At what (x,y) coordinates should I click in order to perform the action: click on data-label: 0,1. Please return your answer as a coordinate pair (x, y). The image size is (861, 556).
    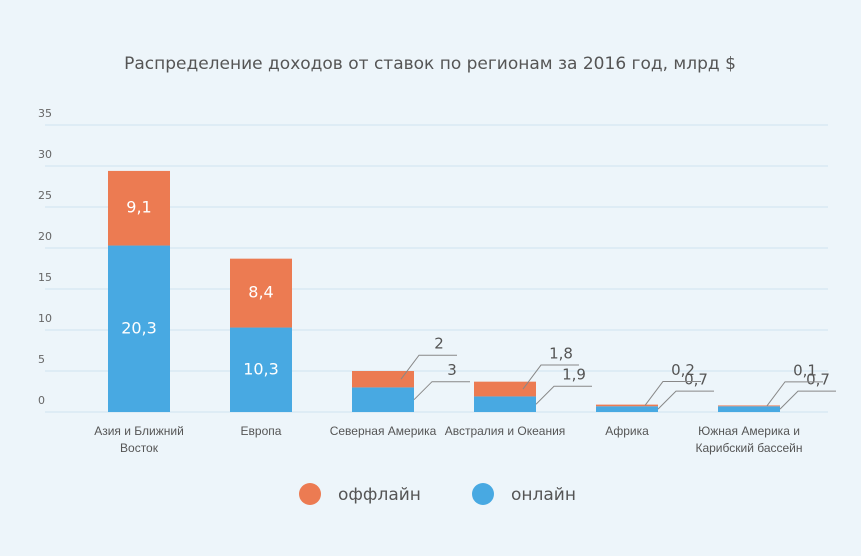
    Looking at the image, I should click on (805, 370).